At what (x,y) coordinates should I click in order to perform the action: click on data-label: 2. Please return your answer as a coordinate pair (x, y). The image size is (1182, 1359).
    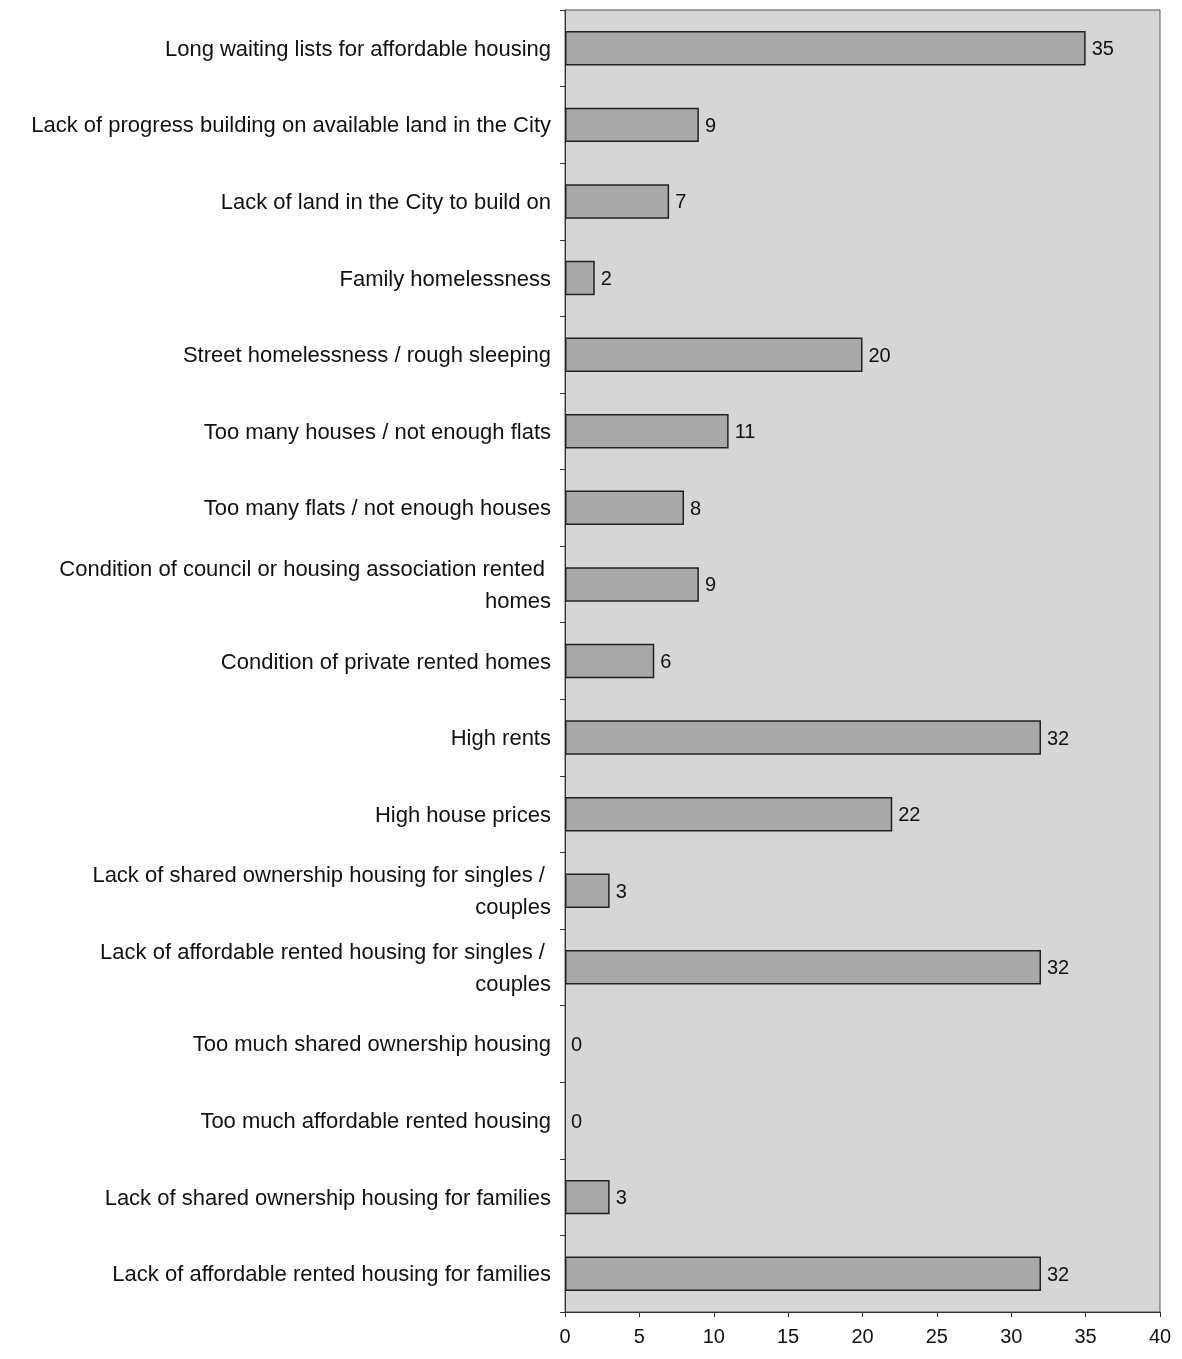
    Looking at the image, I should click on (606, 278).